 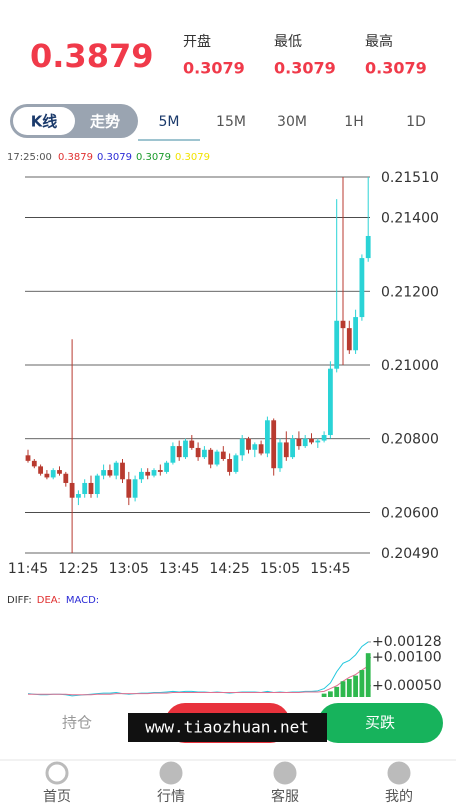 I want to click on period-tab: 5M, so click(x=169, y=122).